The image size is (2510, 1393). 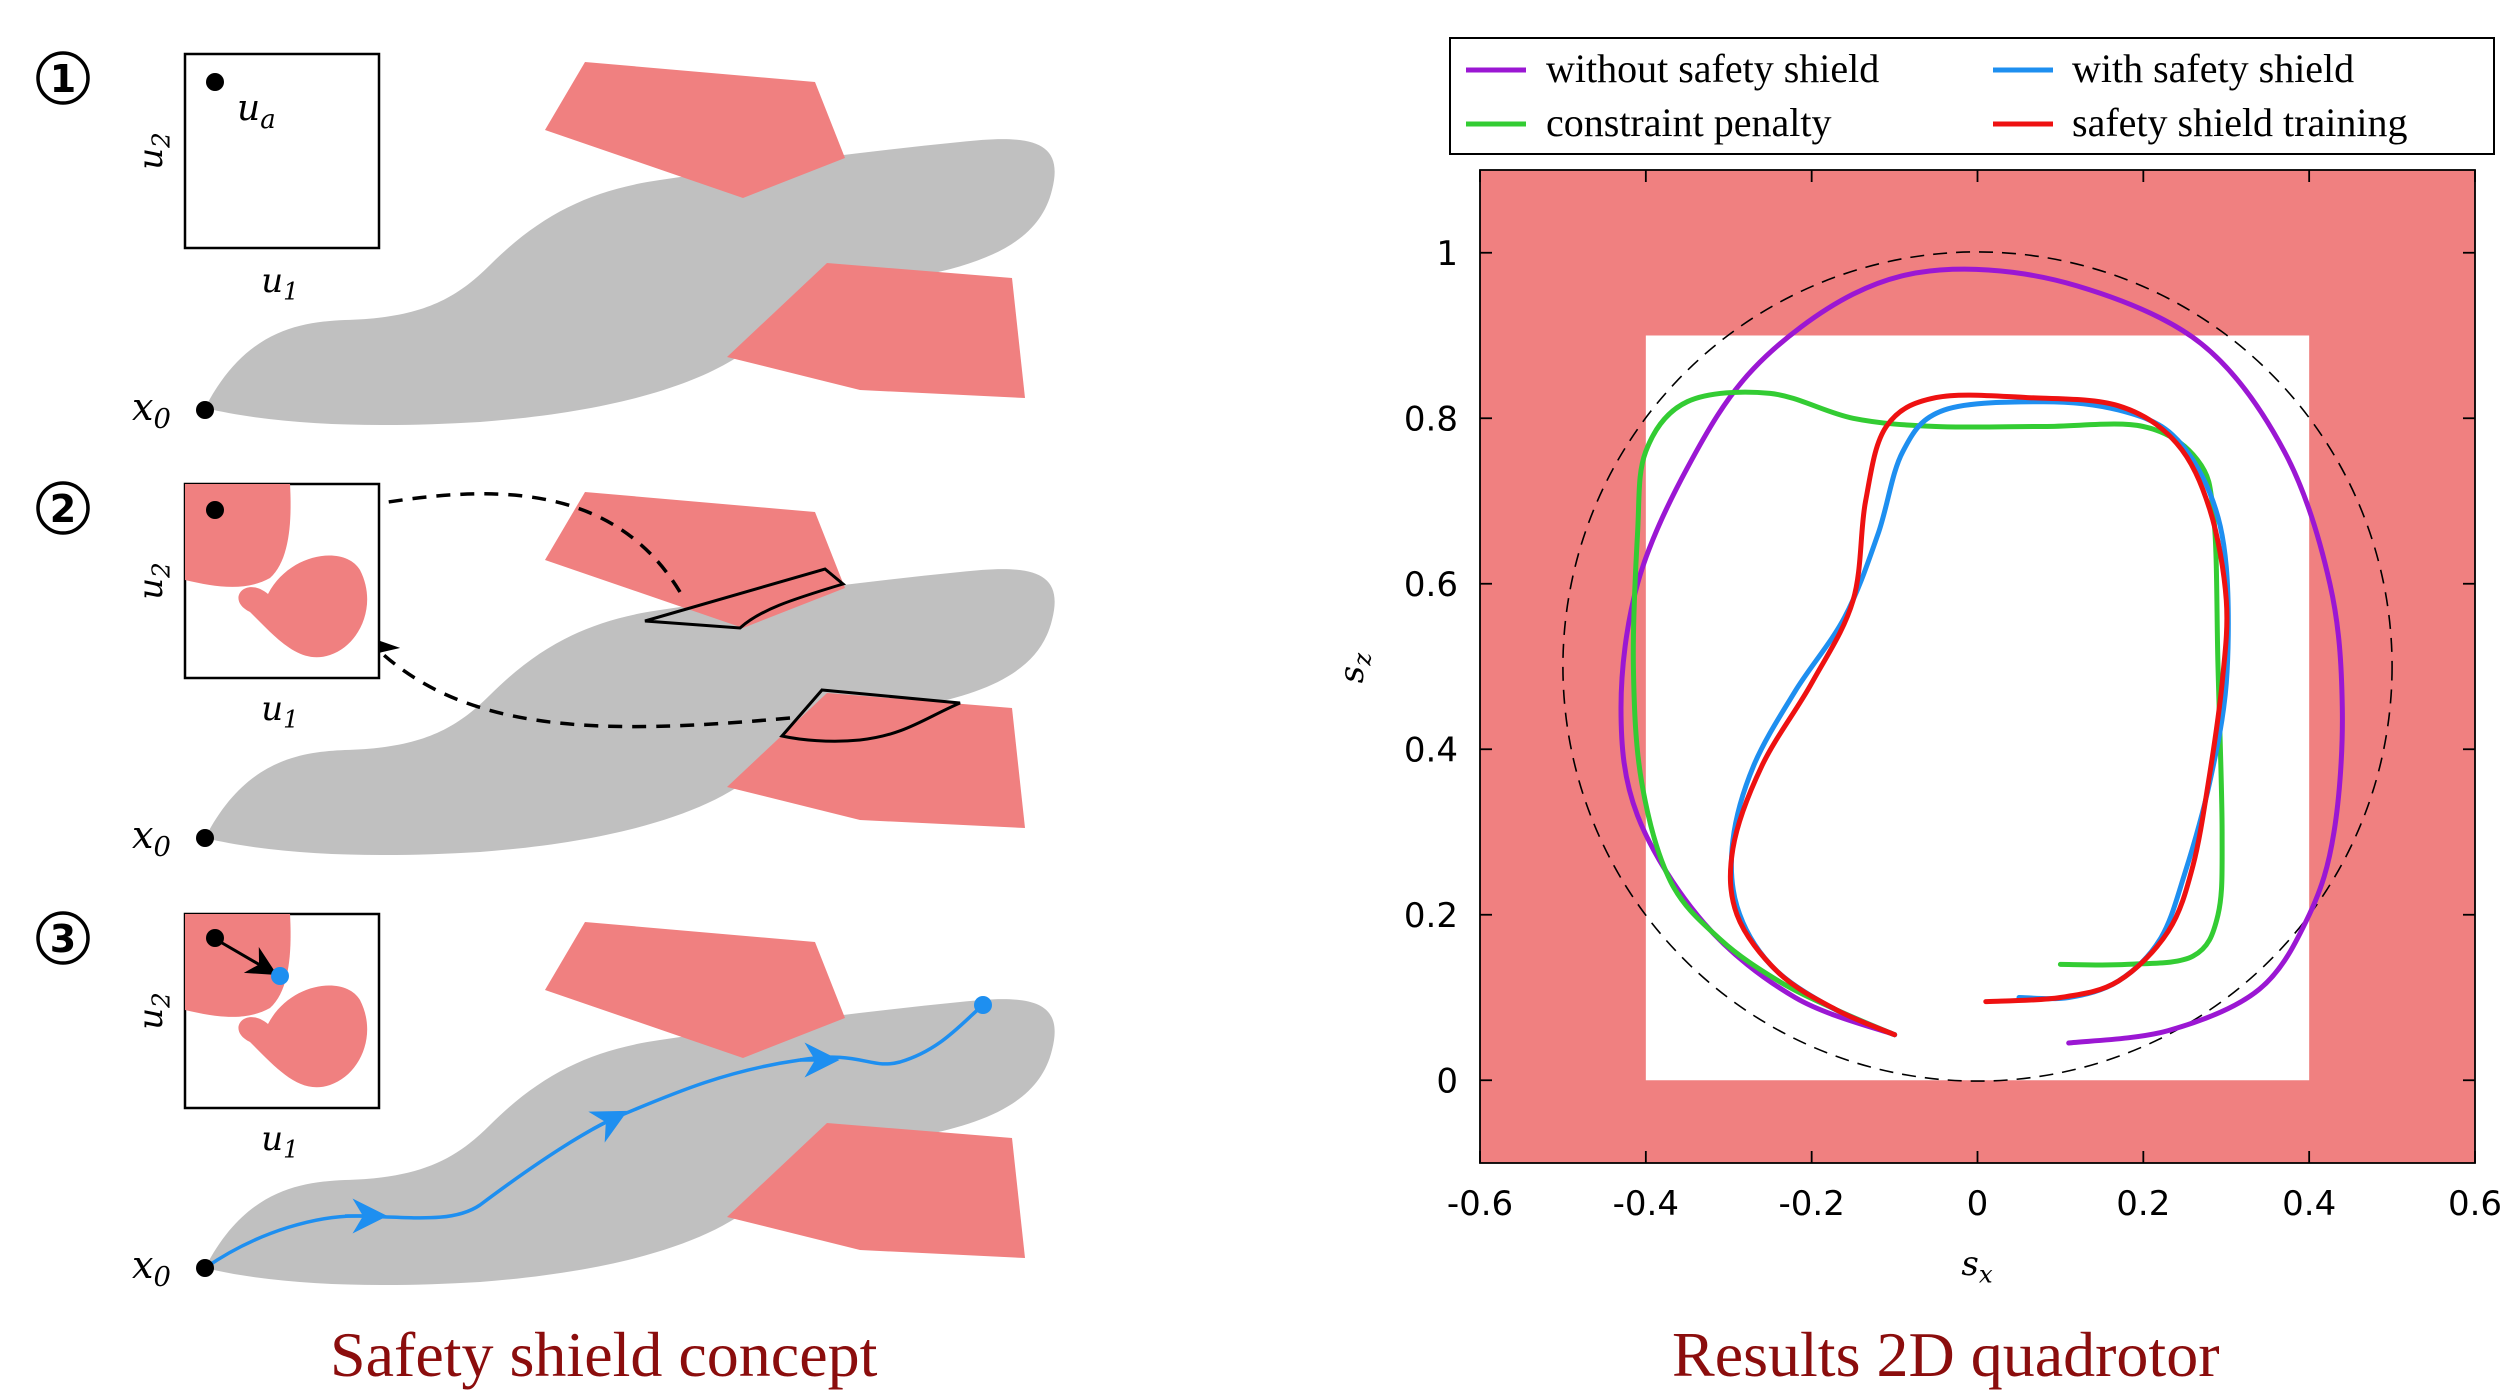 I want to click on step-badge-3: 3, so click(x=63, y=938).